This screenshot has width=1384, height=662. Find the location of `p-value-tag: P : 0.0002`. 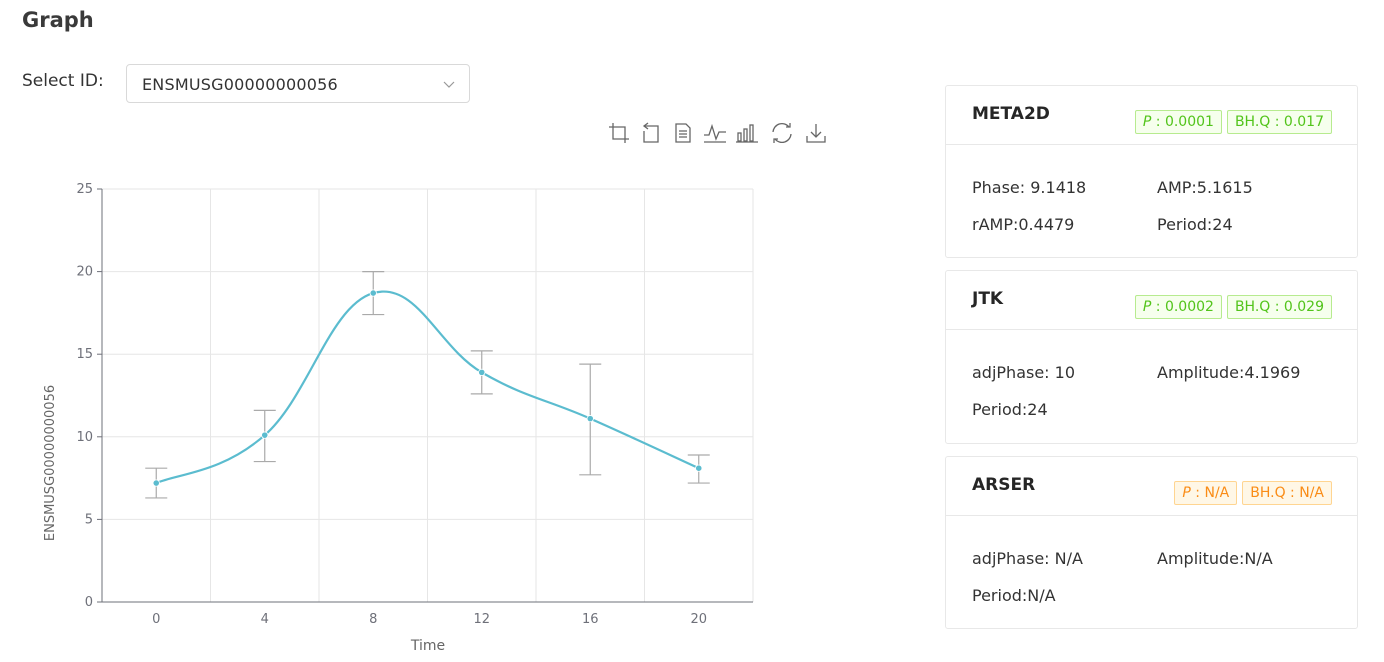

p-value-tag: P : 0.0002 is located at coordinates (1178, 307).